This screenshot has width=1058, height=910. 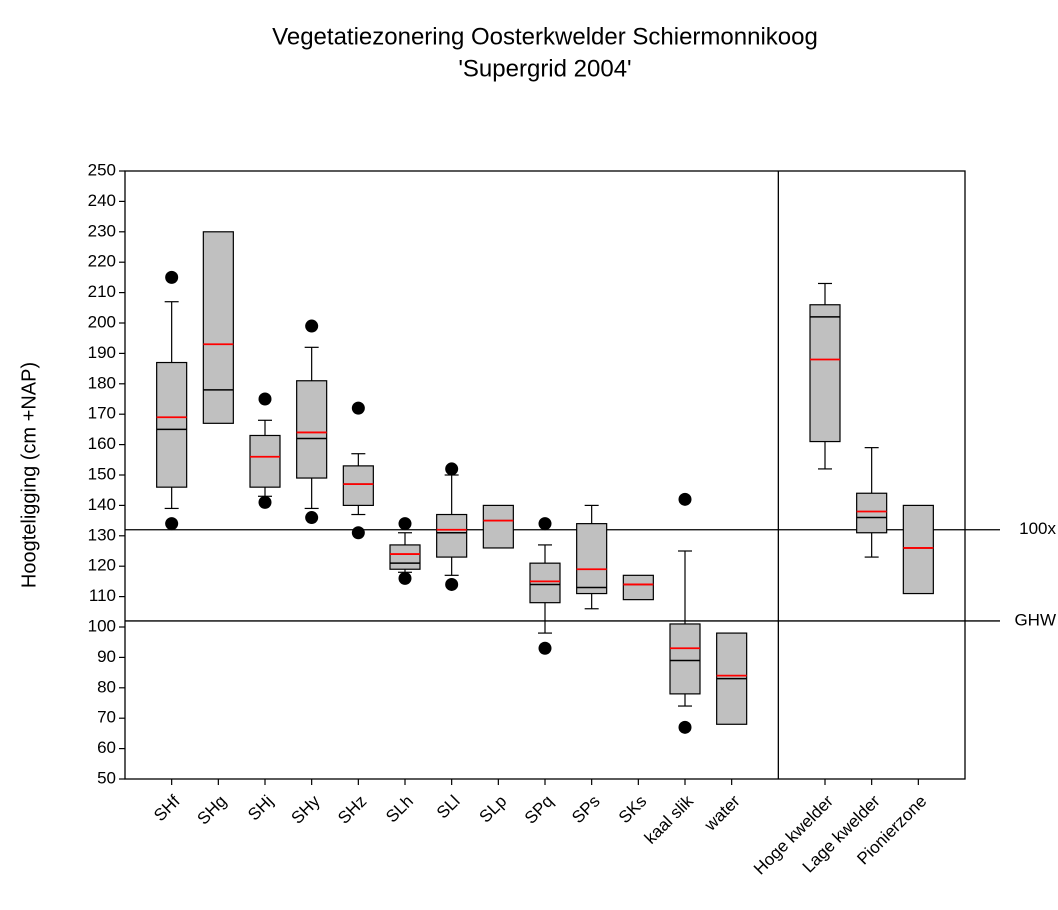 I want to click on y-tick-label: 50, so click(x=106, y=777).